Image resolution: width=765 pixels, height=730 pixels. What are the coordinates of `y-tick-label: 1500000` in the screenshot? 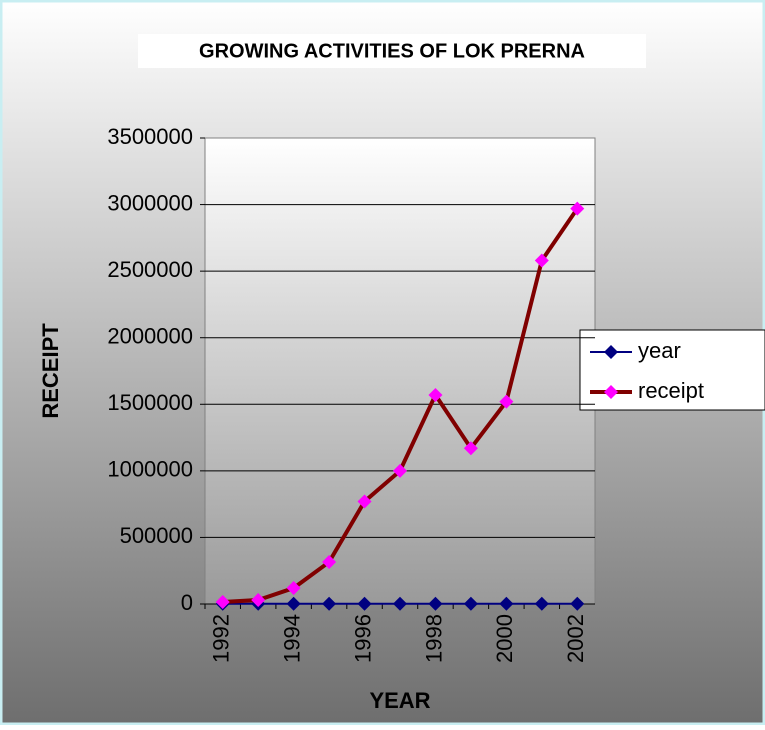 It's located at (150, 402).